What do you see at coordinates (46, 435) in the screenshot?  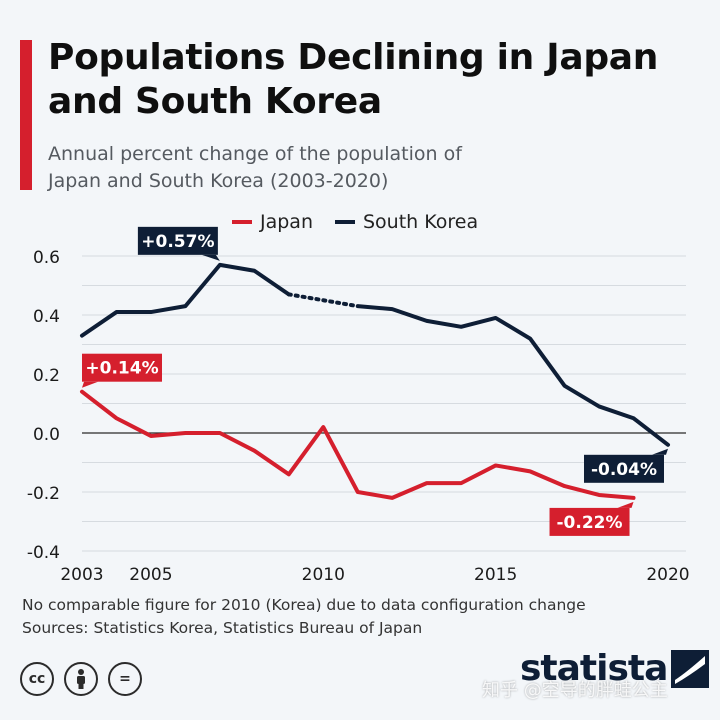 I see `y-tick-label: 0.0` at bounding box center [46, 435].